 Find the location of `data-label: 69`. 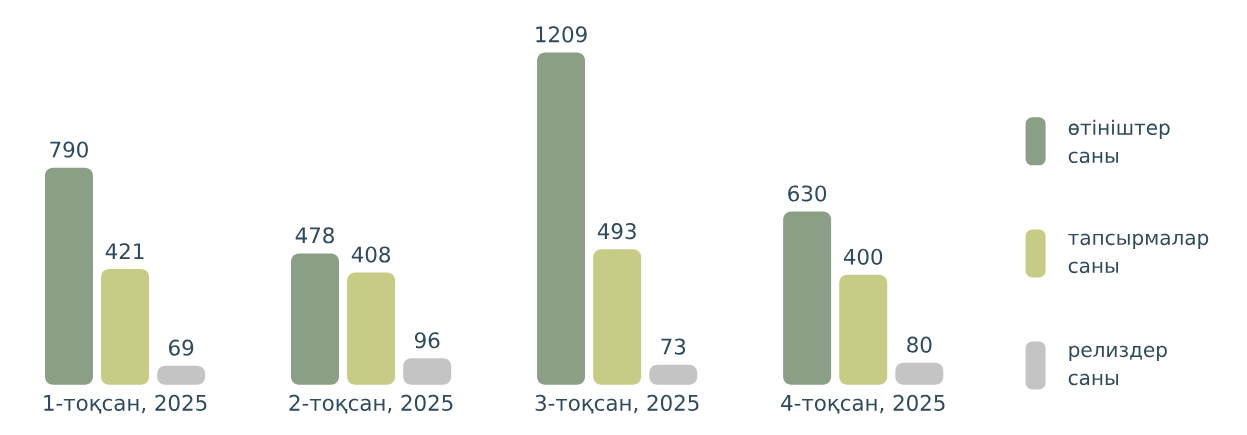

data-label: 69 is located at coordinates (181, 347).